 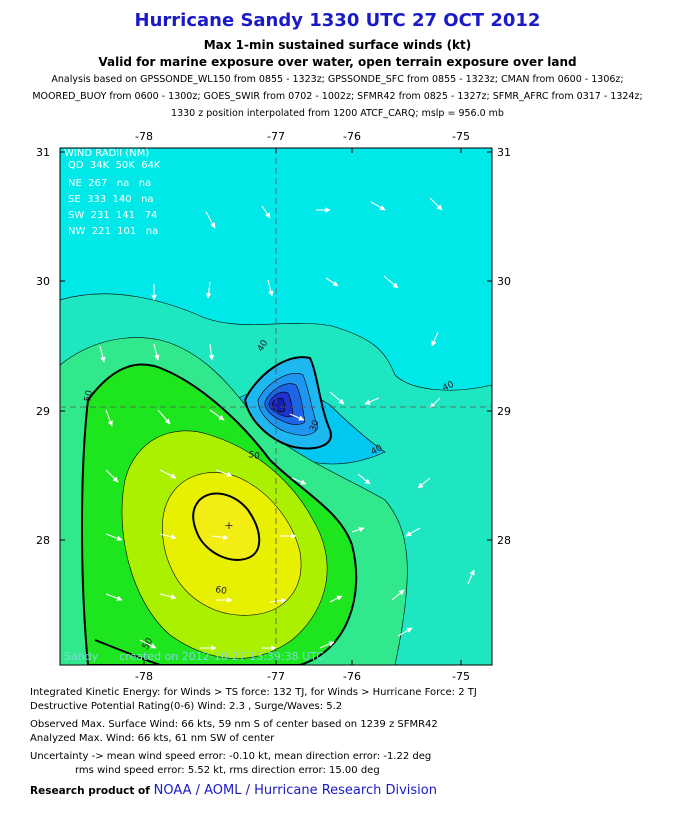 I want to click on max-wind-marker: +, so click(x=228, y=525).